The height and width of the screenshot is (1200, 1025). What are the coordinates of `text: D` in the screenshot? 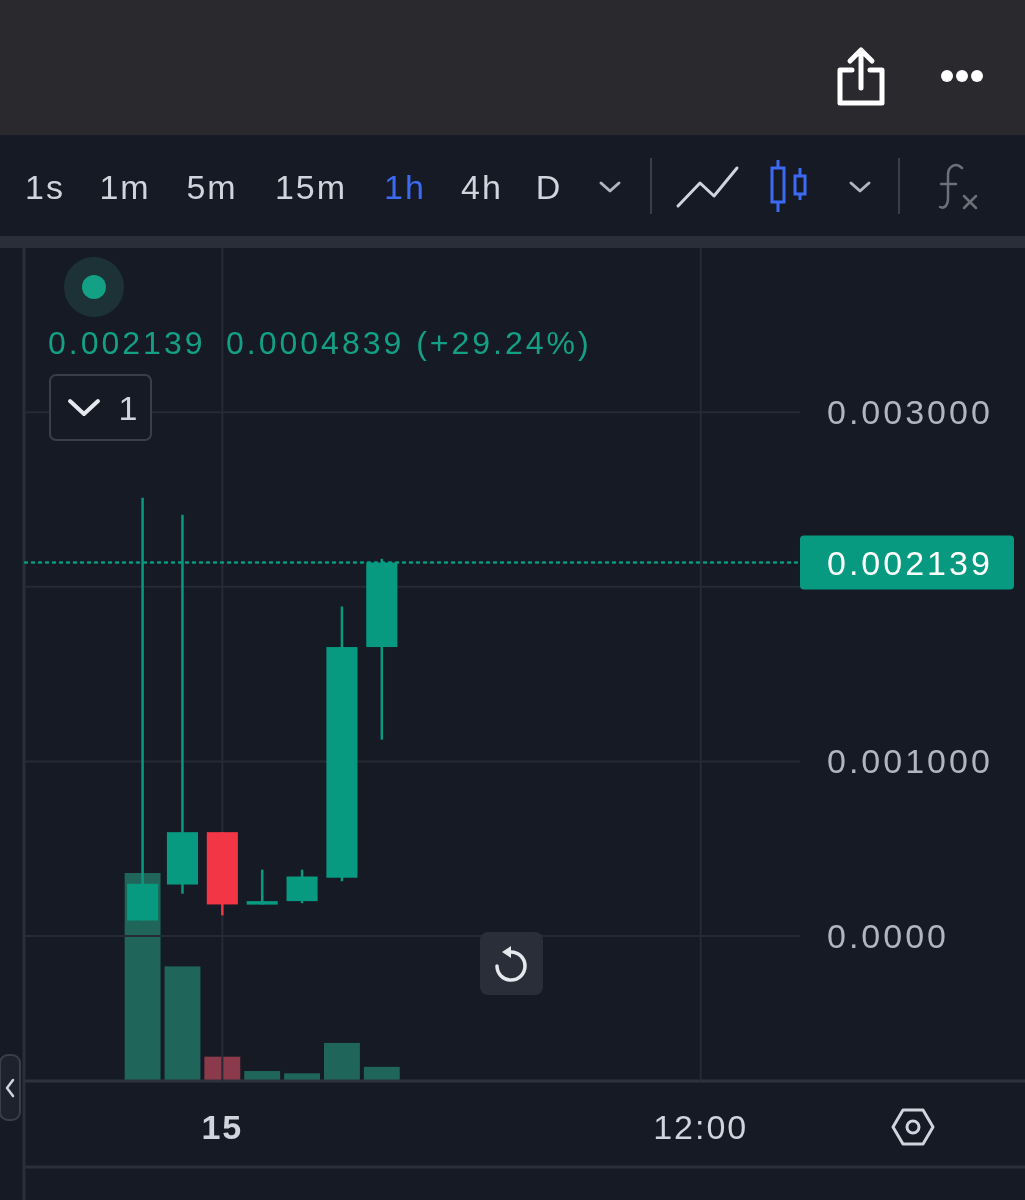 It's located at (549, 187).